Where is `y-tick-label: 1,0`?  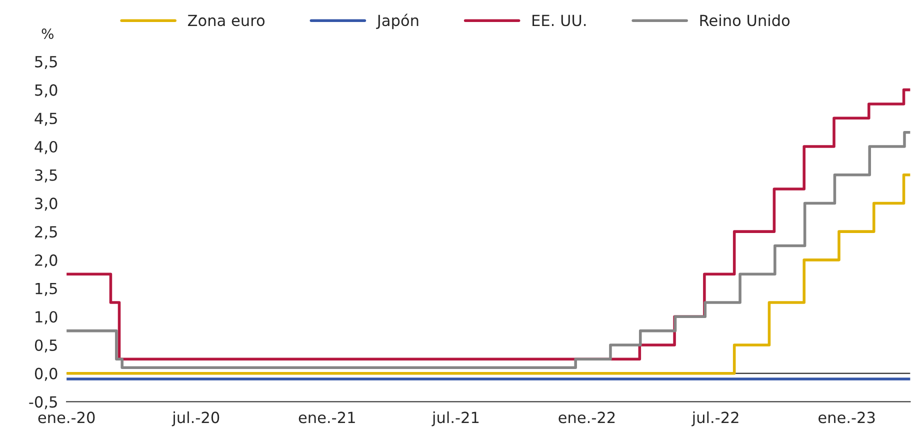
y-tick-label: 1,0 is located at coordinates (47, 317).